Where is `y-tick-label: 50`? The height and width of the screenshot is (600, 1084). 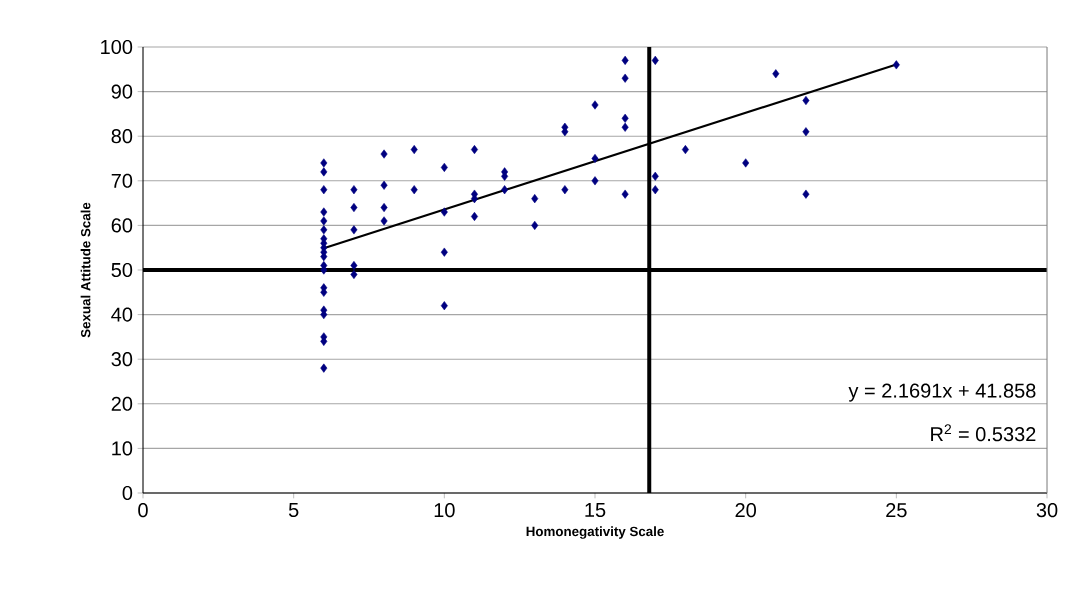 y-tick-label: 50 is located at coordinates (122, 270).